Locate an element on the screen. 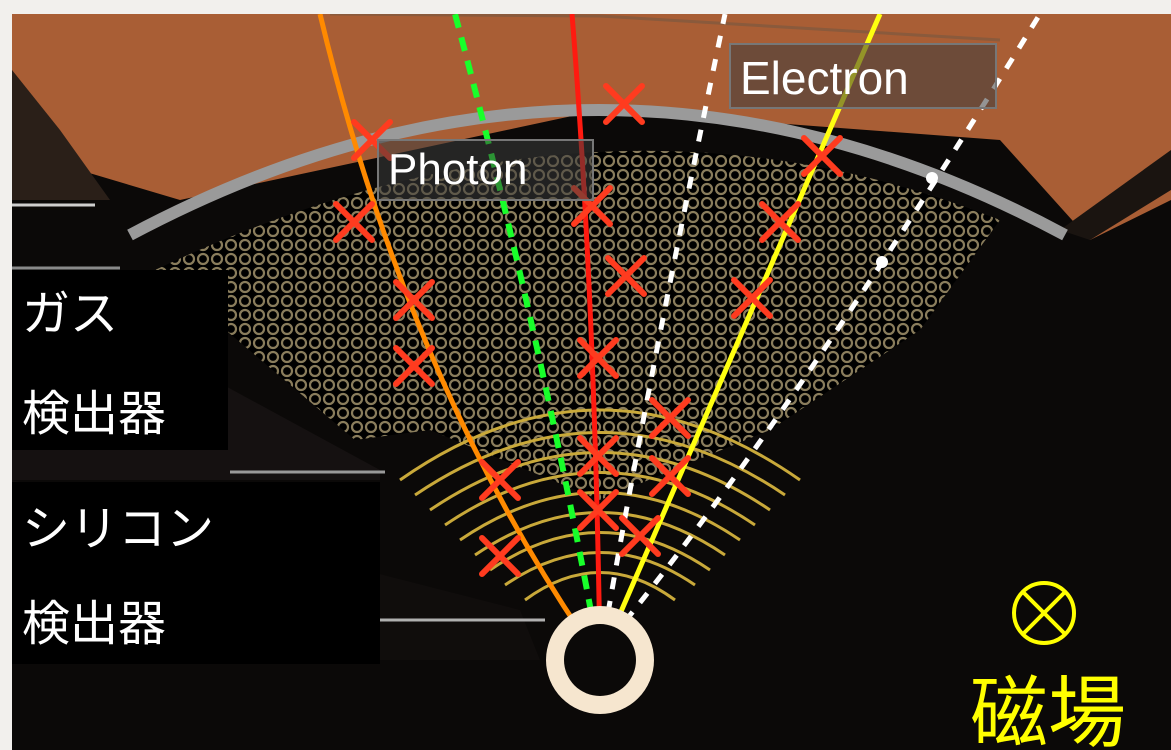 The width and height of the screenshot is (1171, 750). top-divider is located at coordinates (665, 28).